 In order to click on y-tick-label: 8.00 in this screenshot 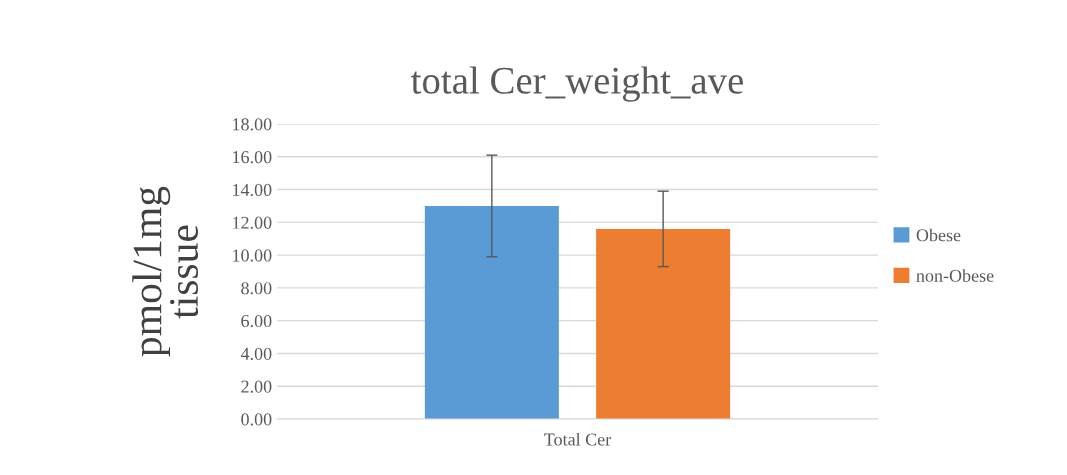, I will do `click(256, 288)`.